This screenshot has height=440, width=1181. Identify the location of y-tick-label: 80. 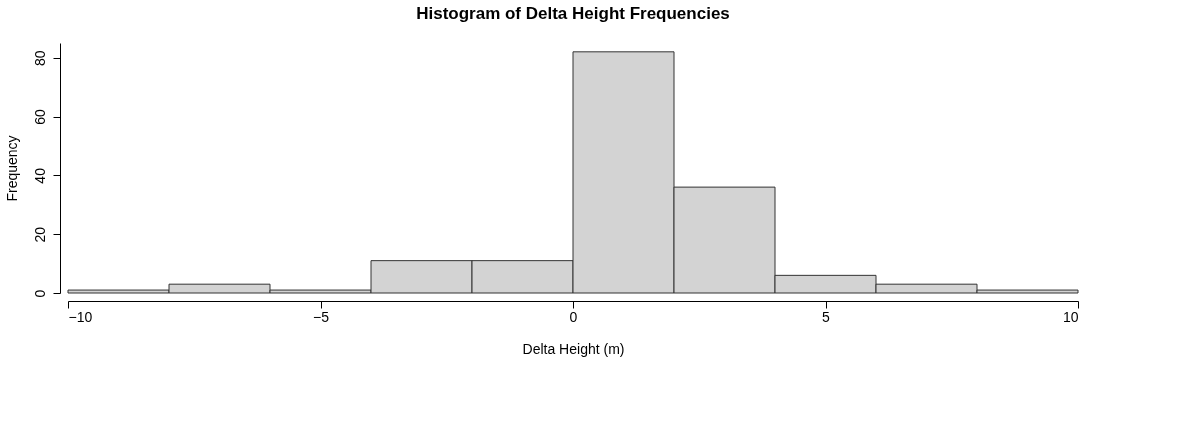
(39, 58).